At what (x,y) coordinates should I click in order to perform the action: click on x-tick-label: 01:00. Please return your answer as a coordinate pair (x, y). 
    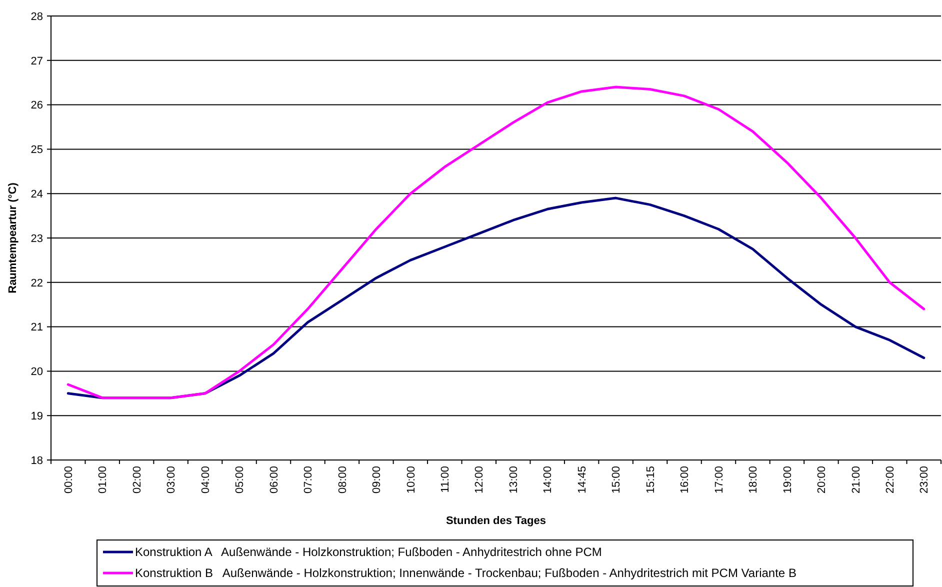
    Looking at the image, I should click on (103, 480).